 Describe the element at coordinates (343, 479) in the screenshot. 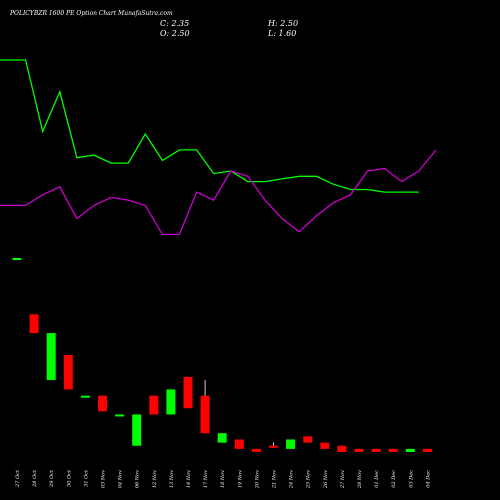

I see `x-tick-label: 27 Nov` at that location.